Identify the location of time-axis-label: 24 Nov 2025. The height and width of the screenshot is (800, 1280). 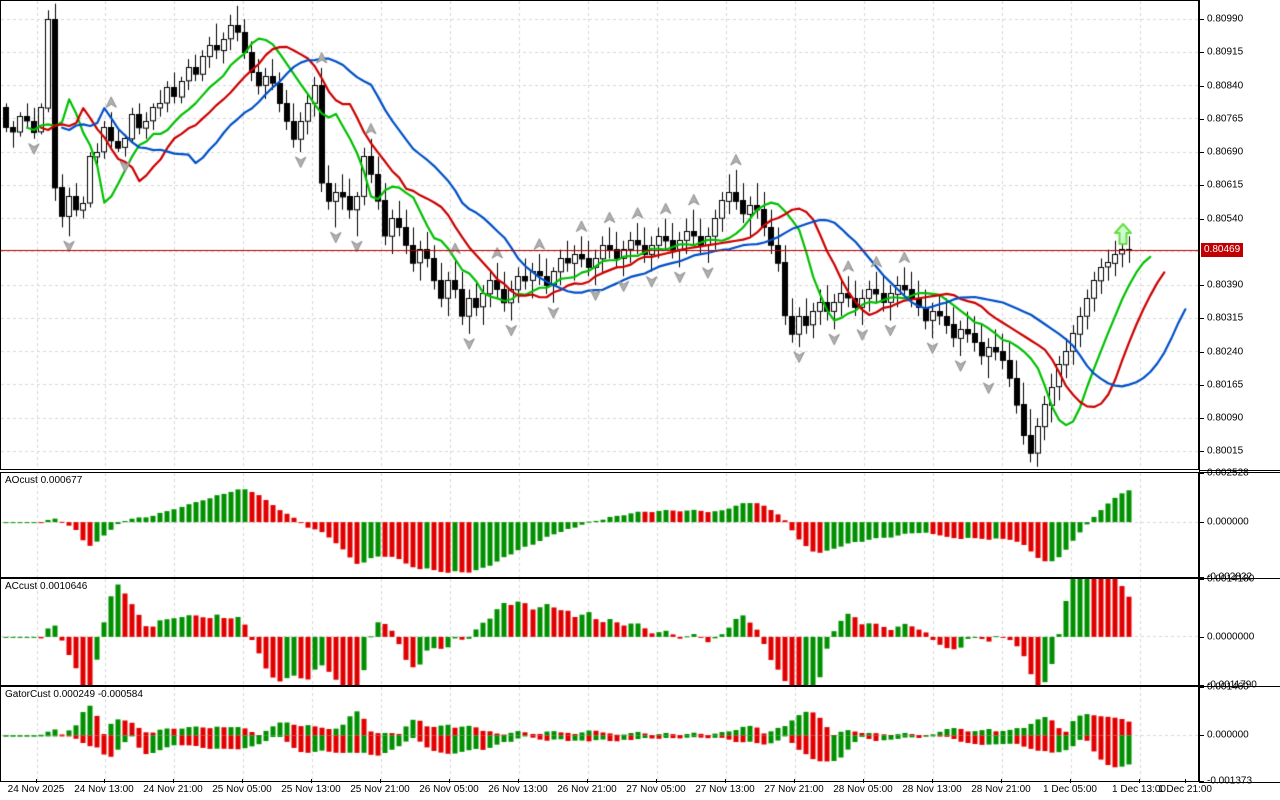
(36, 789).